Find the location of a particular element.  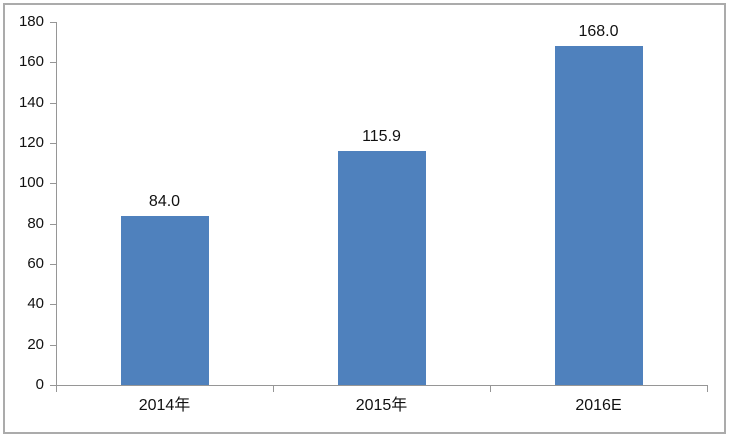

y-axis-tick-label: 60 is located at coordinates (35, 263).